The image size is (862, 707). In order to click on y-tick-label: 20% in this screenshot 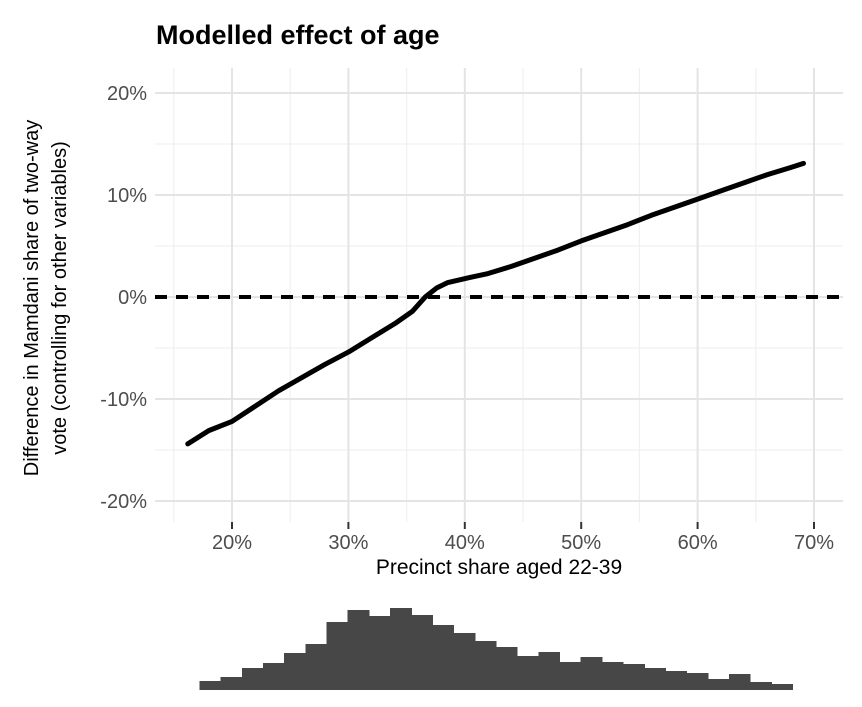, I will do `click(127, 94)`.